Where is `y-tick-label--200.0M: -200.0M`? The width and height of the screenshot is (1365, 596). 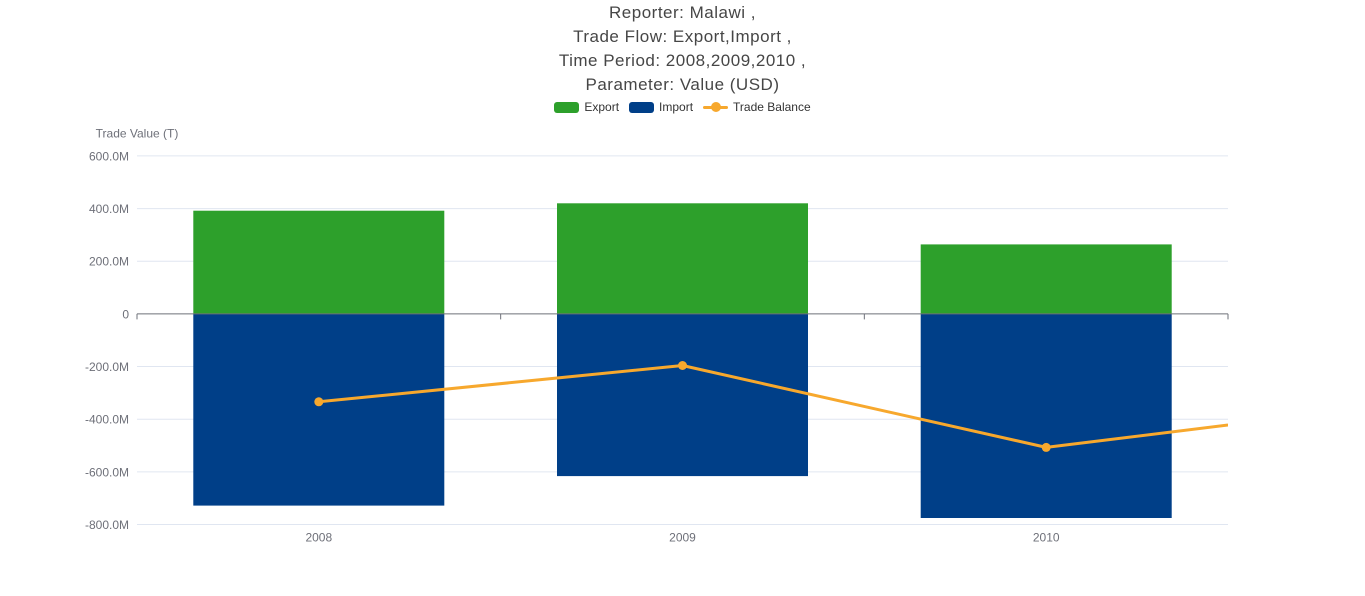 y-tick-label--200.0M: -200.0M is located at coordinates (107, 367).